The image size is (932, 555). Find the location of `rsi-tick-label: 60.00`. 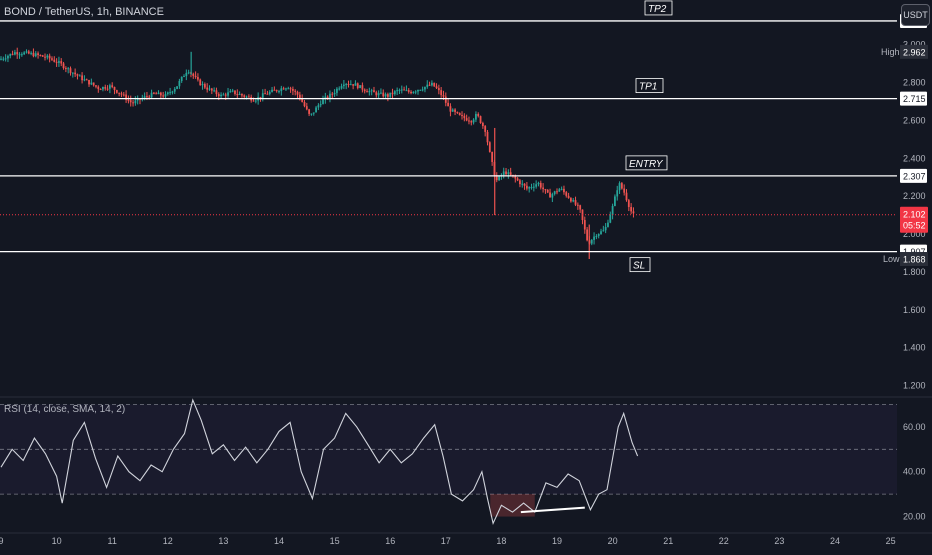

rsi-tick-label: 60.00 is located at coordinates (914, 427).